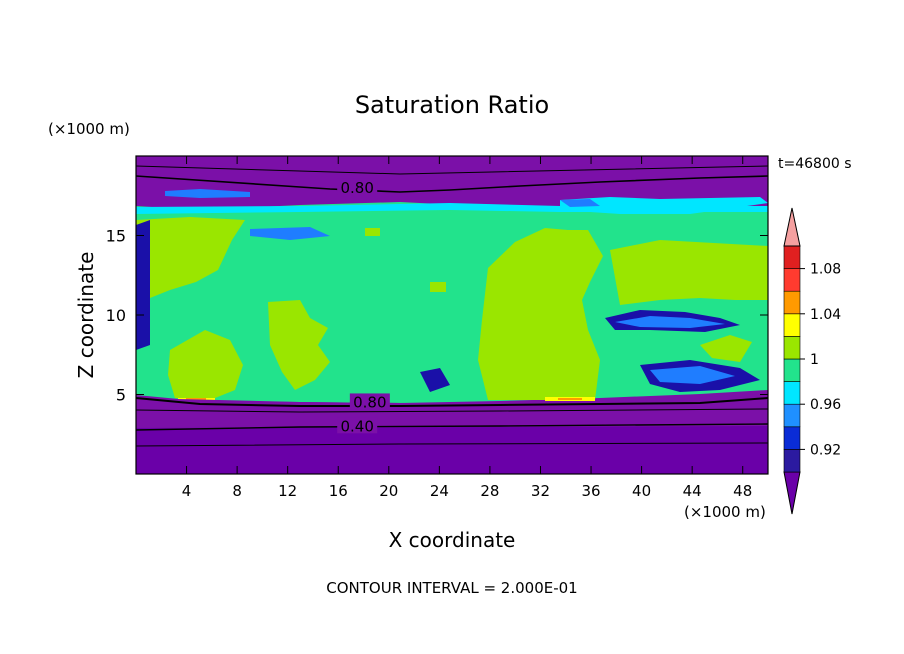  Describe the element at coordinates (121, 395) in the screenshot. I see `y-tick-label: 5` at that location.